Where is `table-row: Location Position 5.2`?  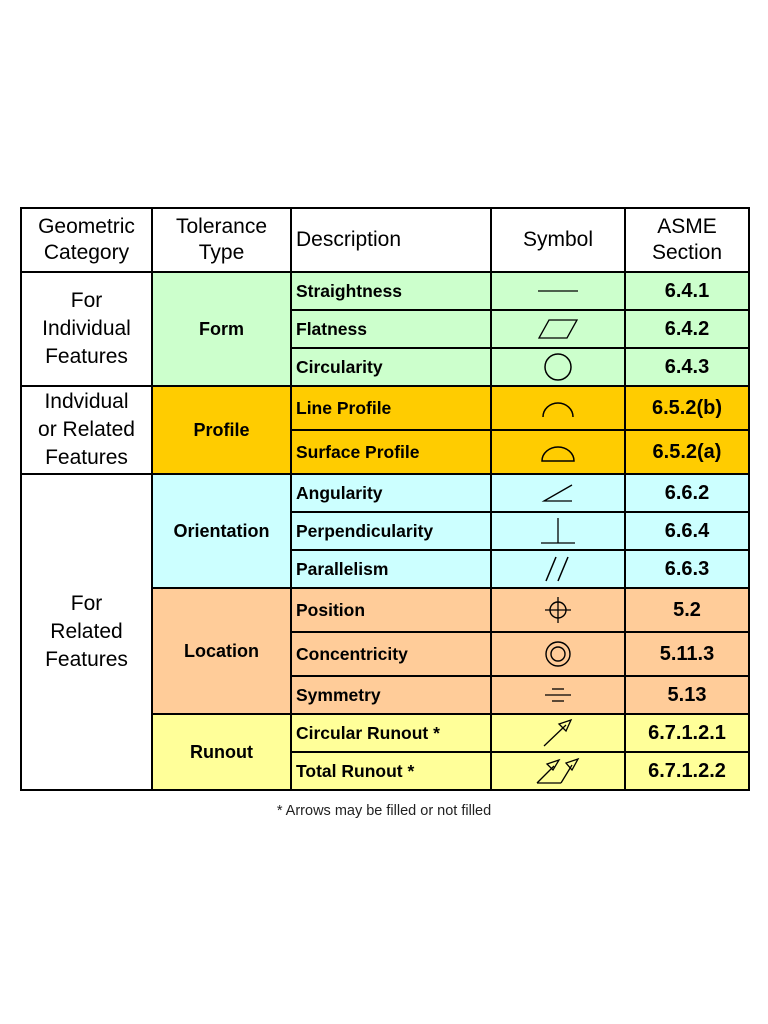
table-row: Location Position 5.2 is located at coordinates (385, 651).